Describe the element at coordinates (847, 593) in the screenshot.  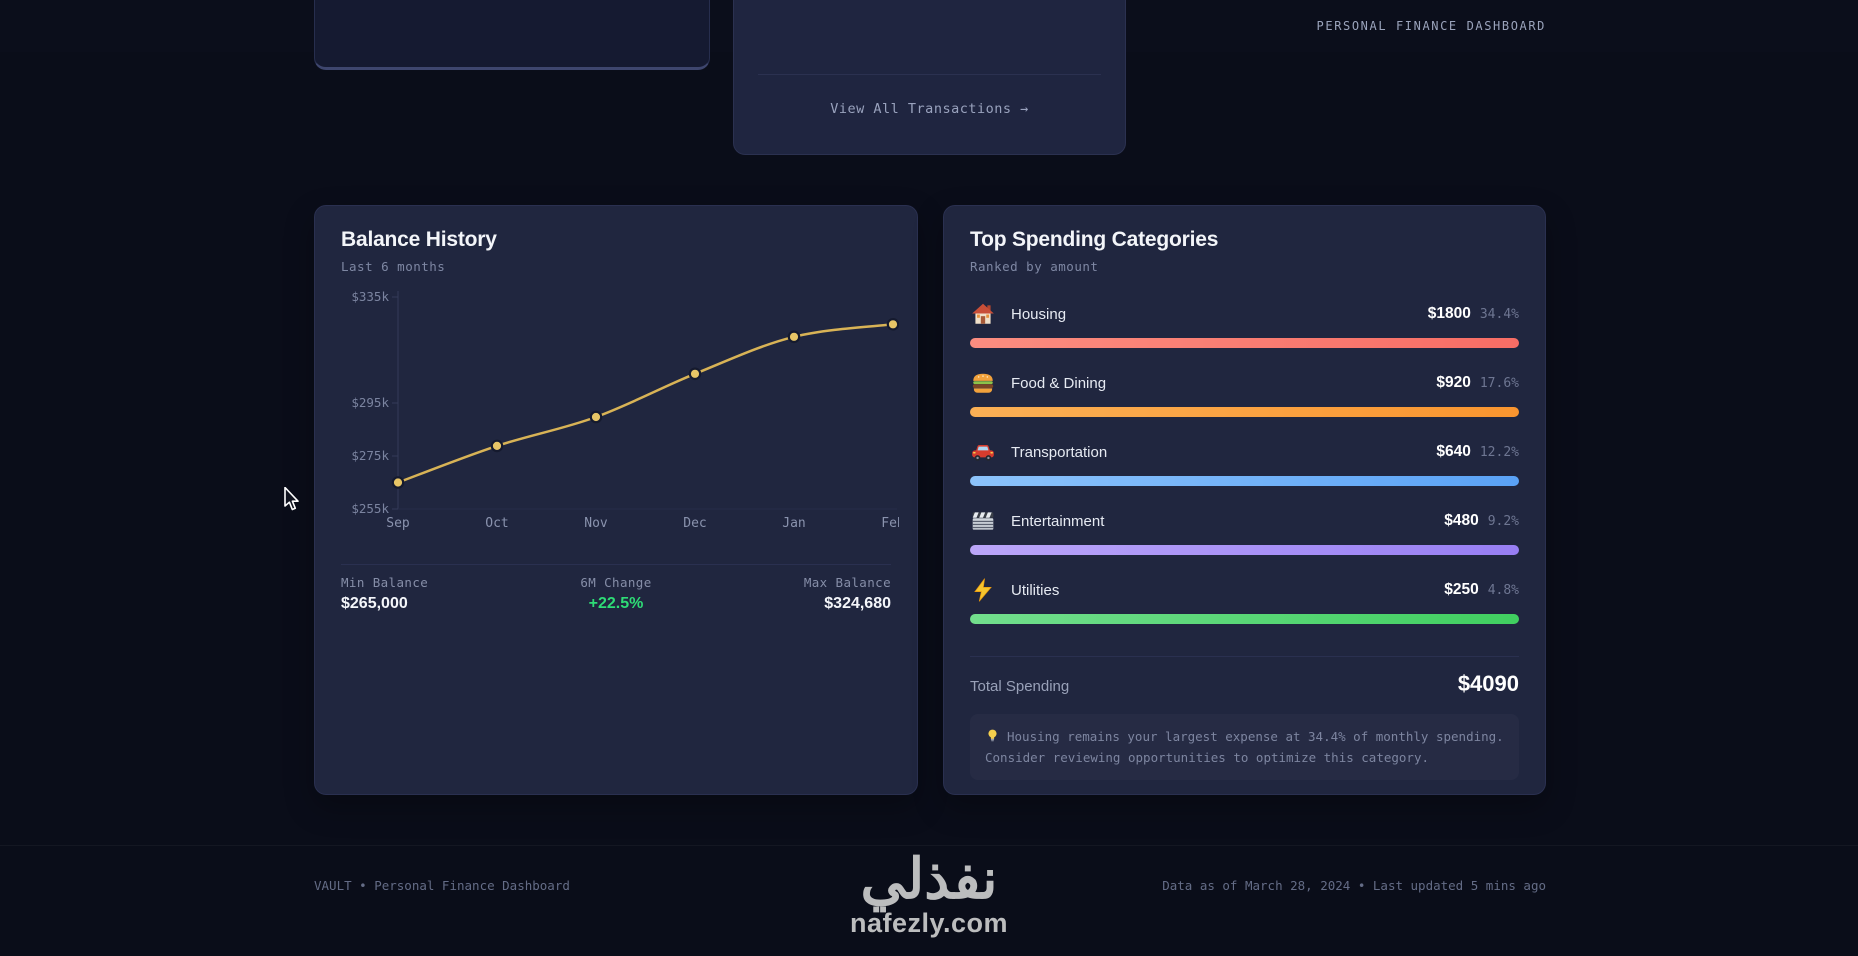
I see `stat-max-balance: Max Balance $324,680` at that location.